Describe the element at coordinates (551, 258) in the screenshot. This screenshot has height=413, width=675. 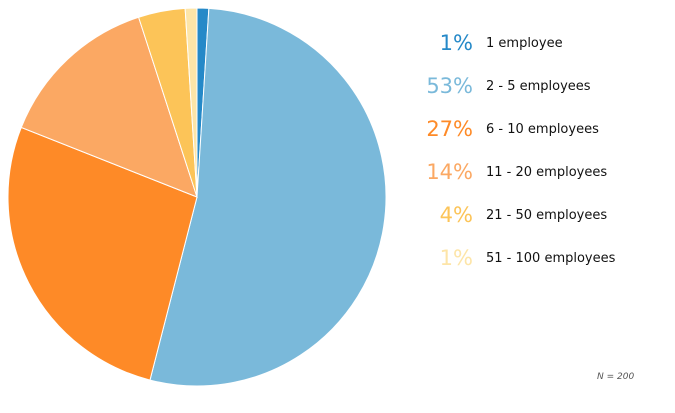
I see `legend-label: 51 - 100 employees` at that location.